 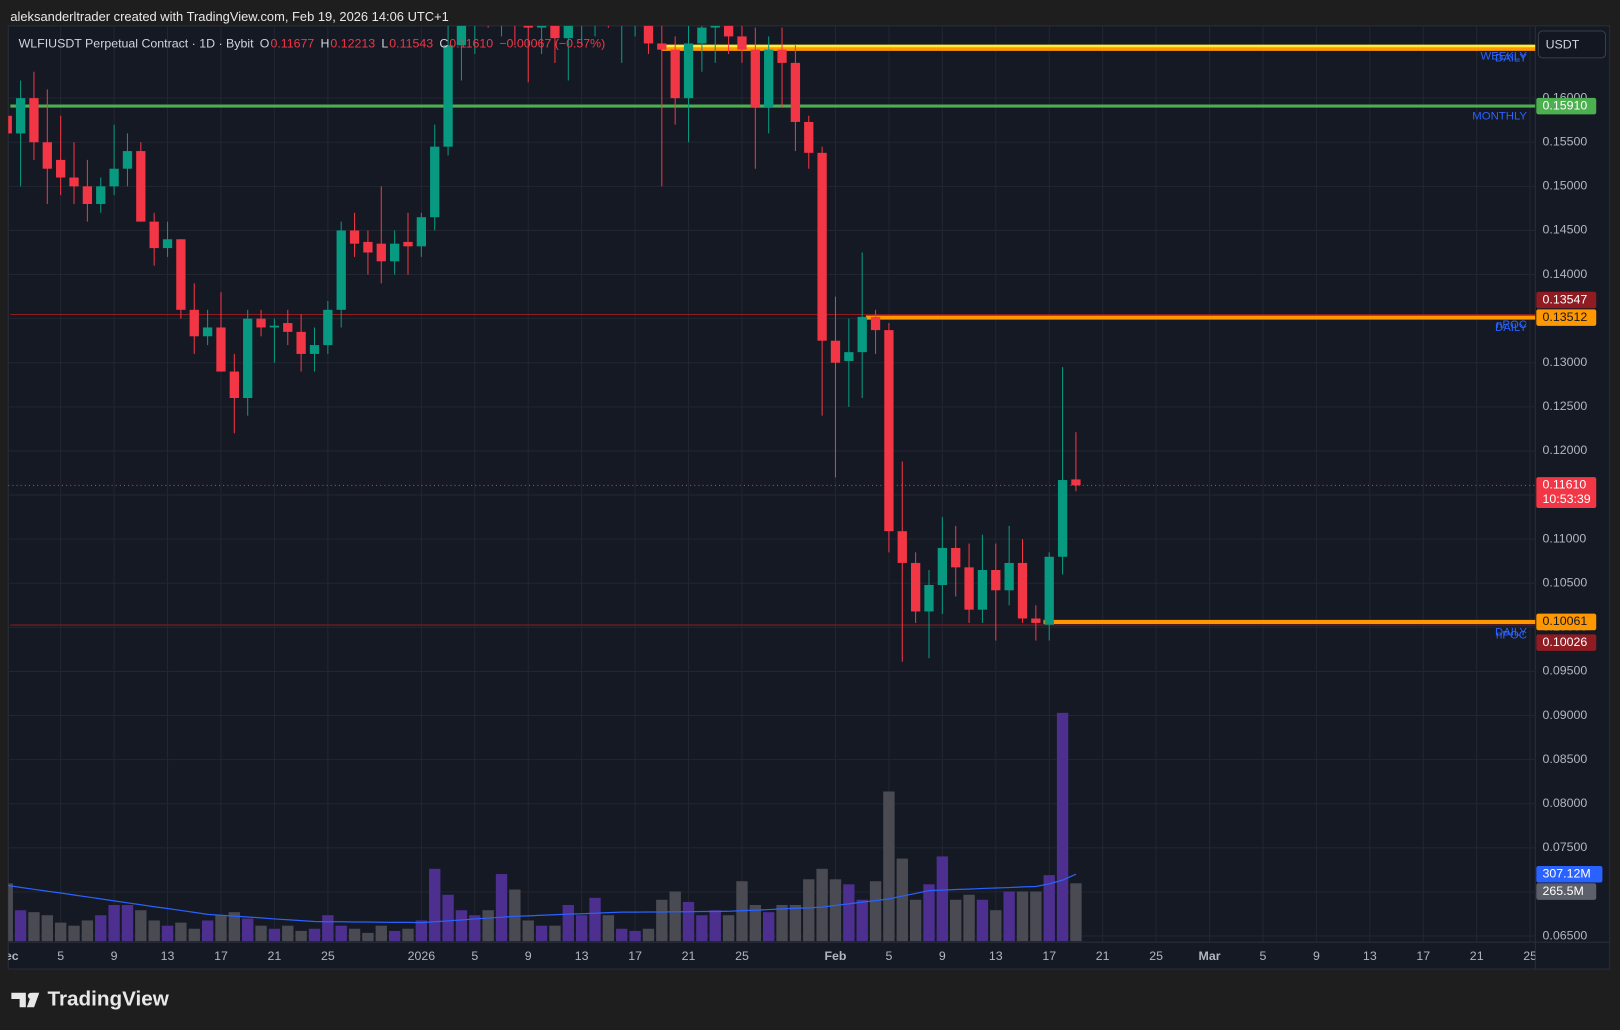 What do you see at coordinates (1565, 406) in the screenshot?
I see `y-tick-label: 0.12500` at bounding box center [1565, 406].